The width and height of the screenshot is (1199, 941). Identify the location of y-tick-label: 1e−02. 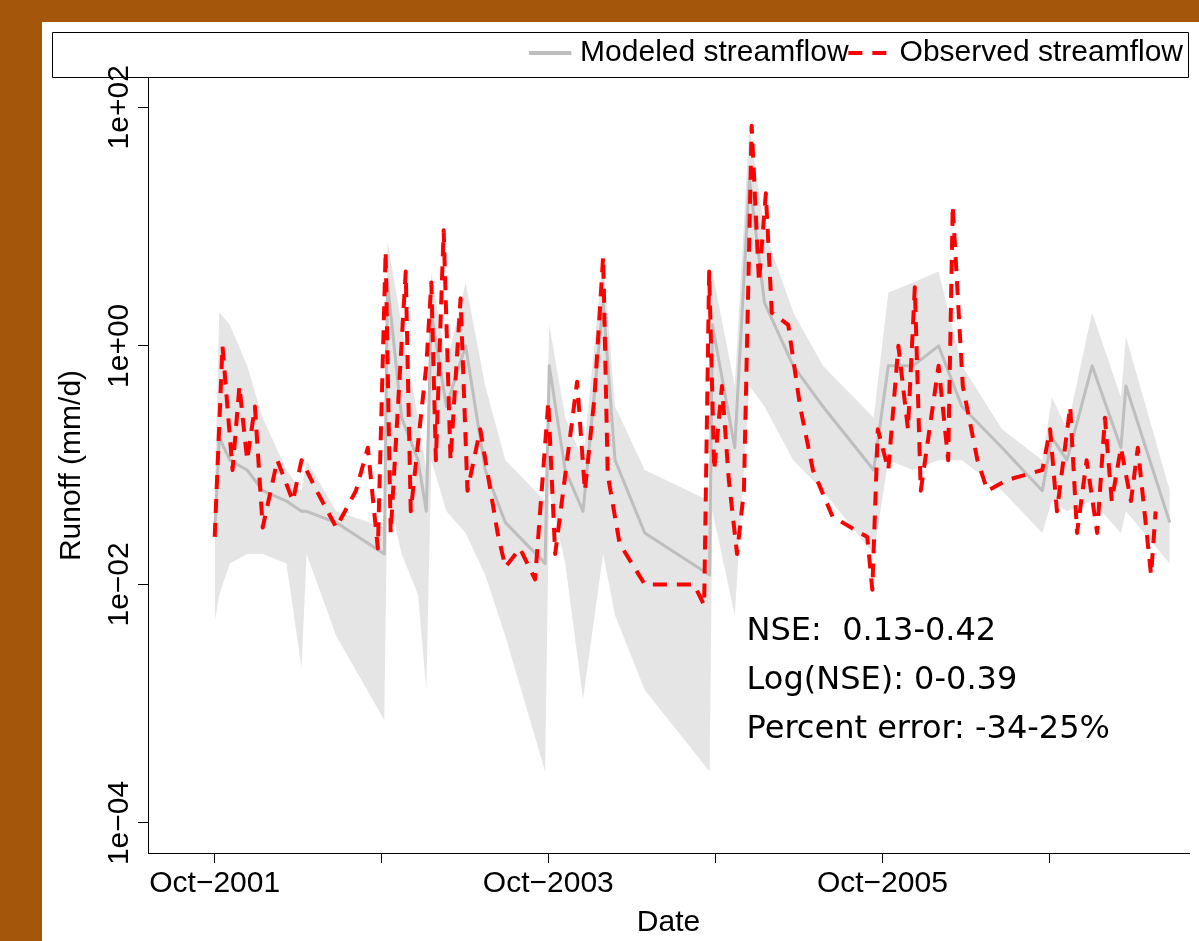
(118, 584).